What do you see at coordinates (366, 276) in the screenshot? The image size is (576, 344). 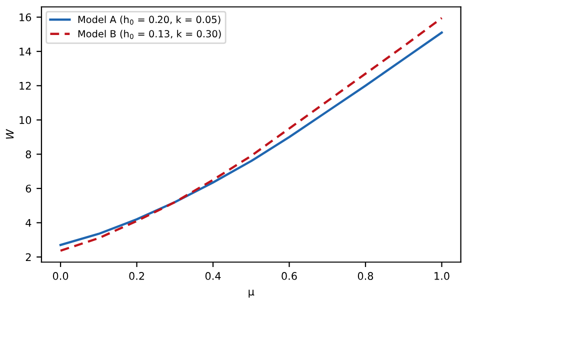 I see `x-tick-label: 0.8` at bounding box center [366, 276].